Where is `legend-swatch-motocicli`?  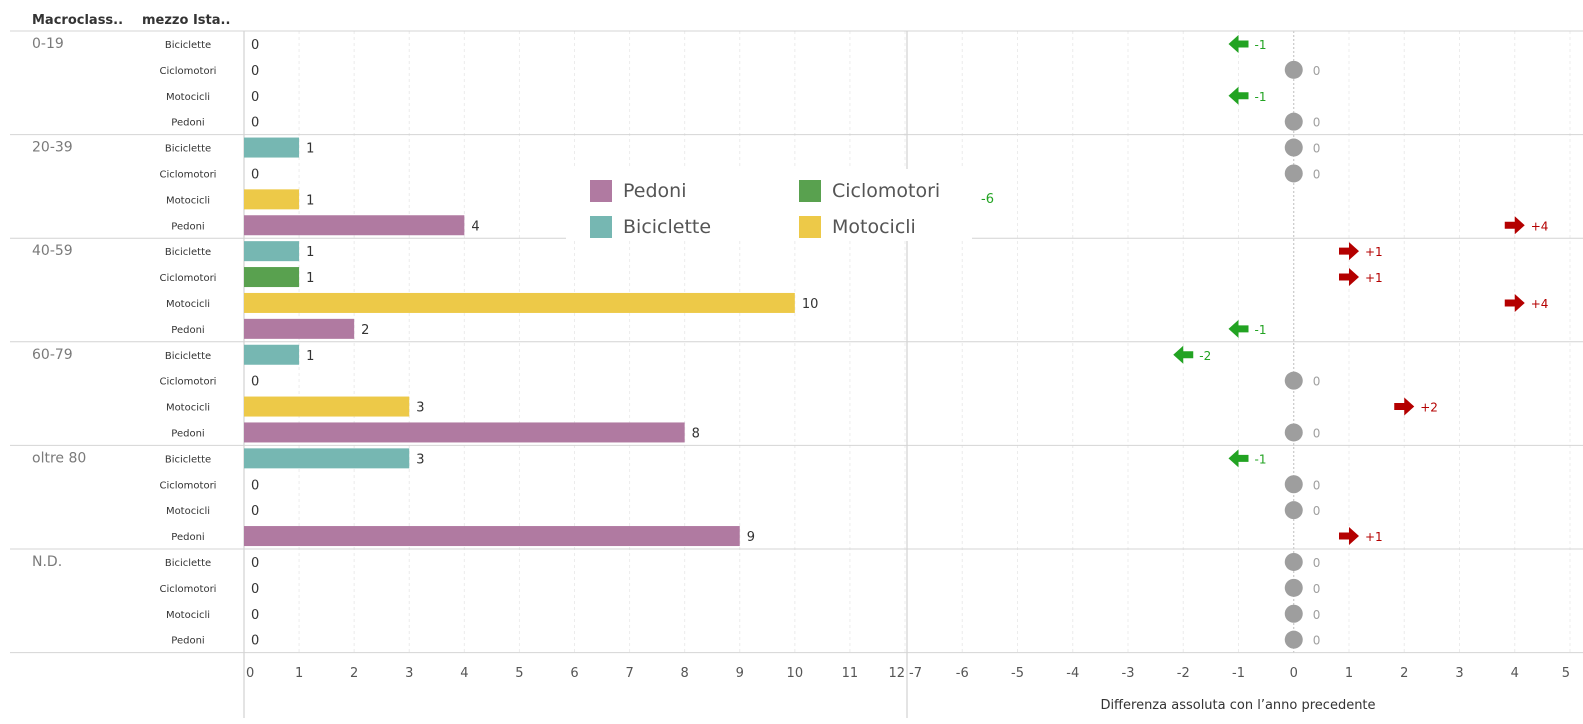 legend-swatch-motocicli is located at coordinates (810, 227).